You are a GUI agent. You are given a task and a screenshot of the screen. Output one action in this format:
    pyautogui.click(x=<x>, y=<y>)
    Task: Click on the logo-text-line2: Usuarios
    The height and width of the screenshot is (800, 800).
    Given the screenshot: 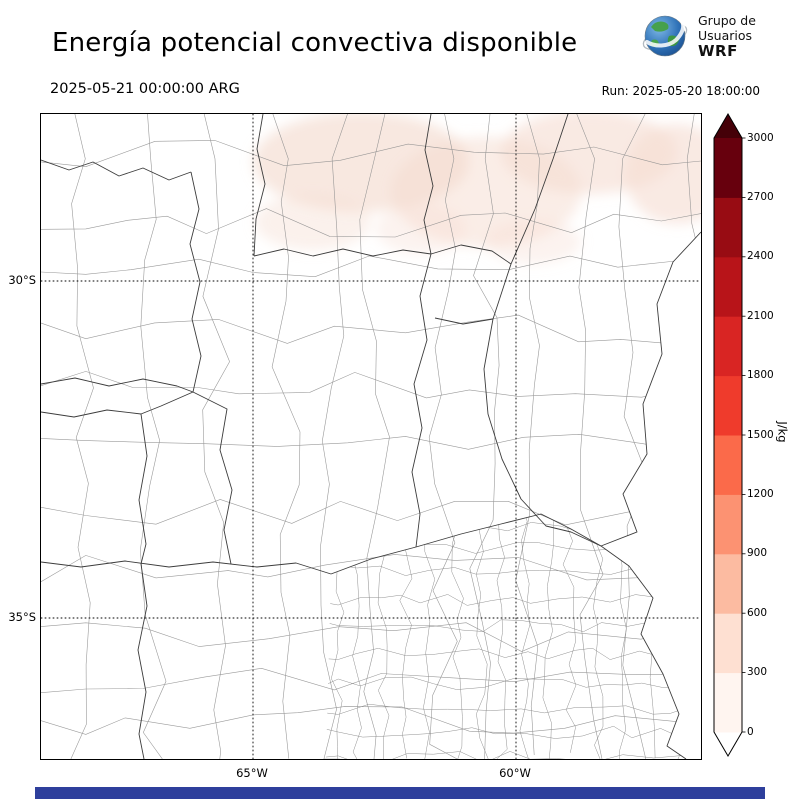 What is the action you would take?
    pyautogui.click(x=725, y=35)
    